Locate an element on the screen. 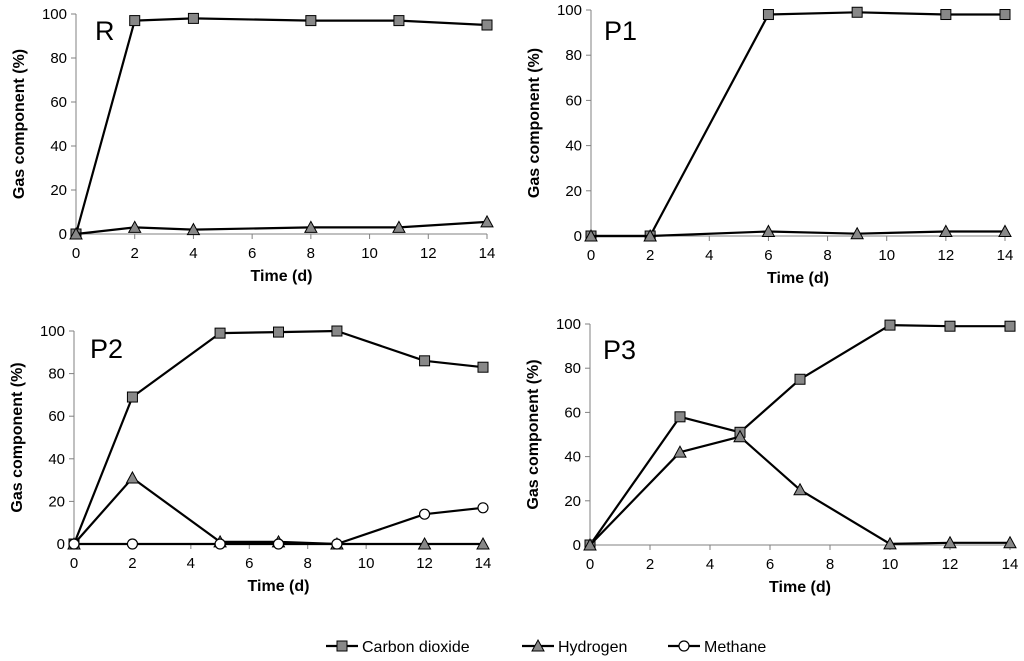  series-line-carbon-dioxide is located at coordinates (281, 126).